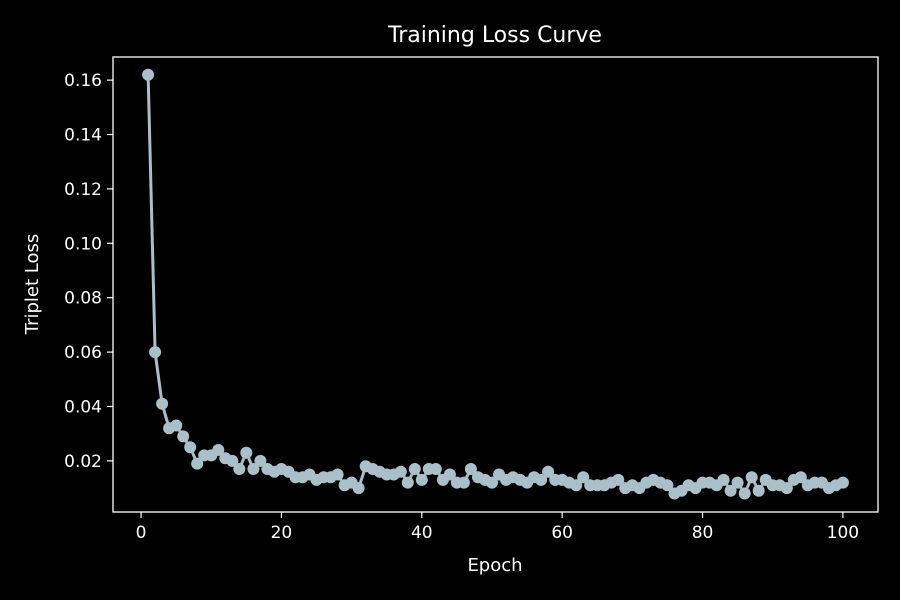 Image resolution: width=900 pixels, height=600 pixels. What do you see at coordinates (703, 533) in the screenshot?
I see `x-tick-label: 80` at bounding box center [703, 533].